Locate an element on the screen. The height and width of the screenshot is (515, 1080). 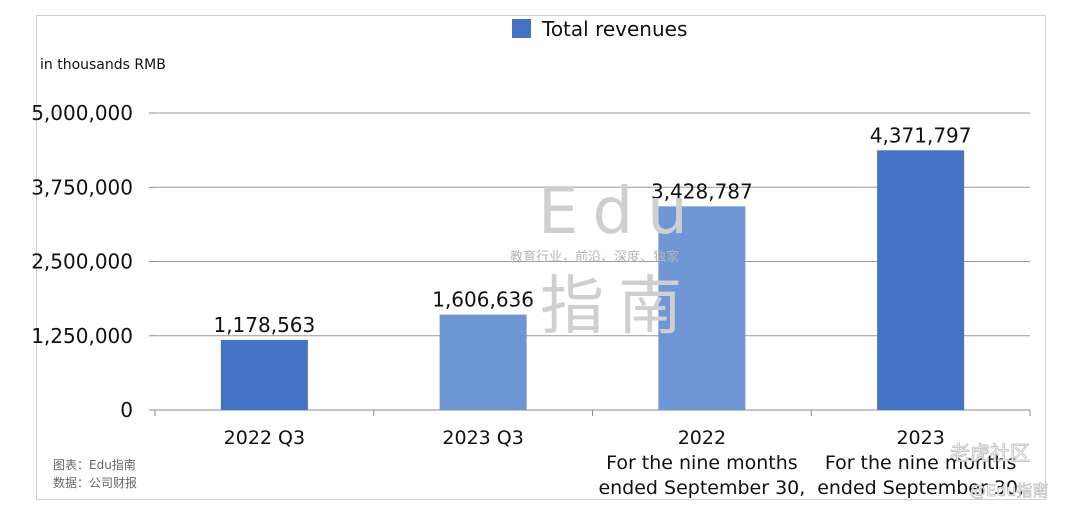
y-axis-unit-label: in thousands RMB is located at coordinates (103, 65).